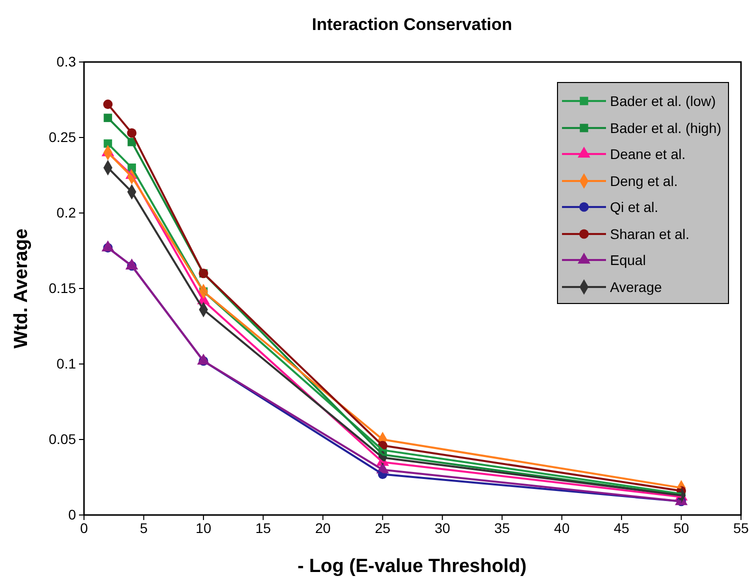 Image resolution: width=749 pixels, height=577 pixels. I want to click on y-tick-label: 0.15, so click(62, 288).